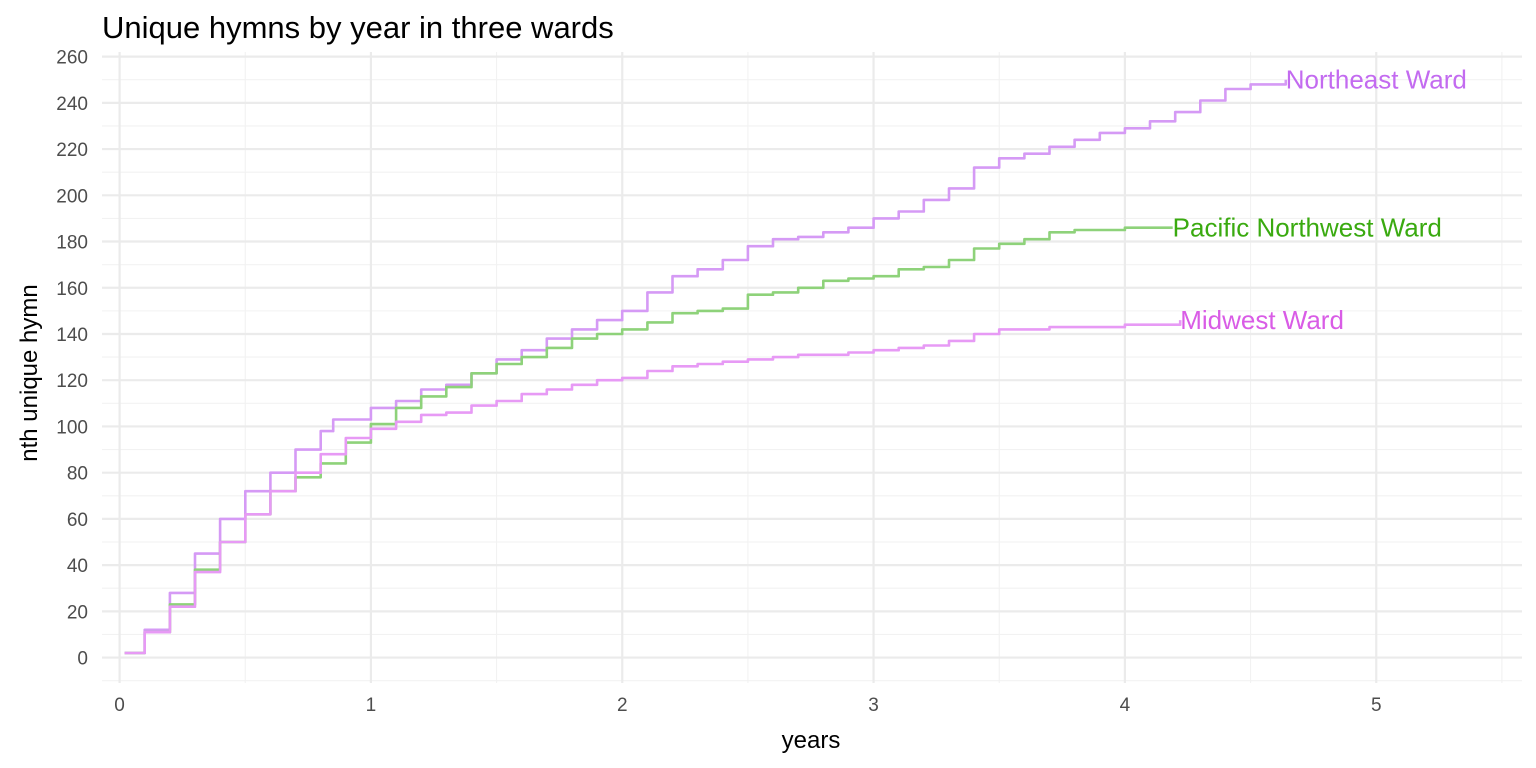 Image resolution: width=1536 pixels, height=768 pixels. Describe the element at coordinates (72, 289) in the screenshot. I see `y-tick-label: 160` at that location.